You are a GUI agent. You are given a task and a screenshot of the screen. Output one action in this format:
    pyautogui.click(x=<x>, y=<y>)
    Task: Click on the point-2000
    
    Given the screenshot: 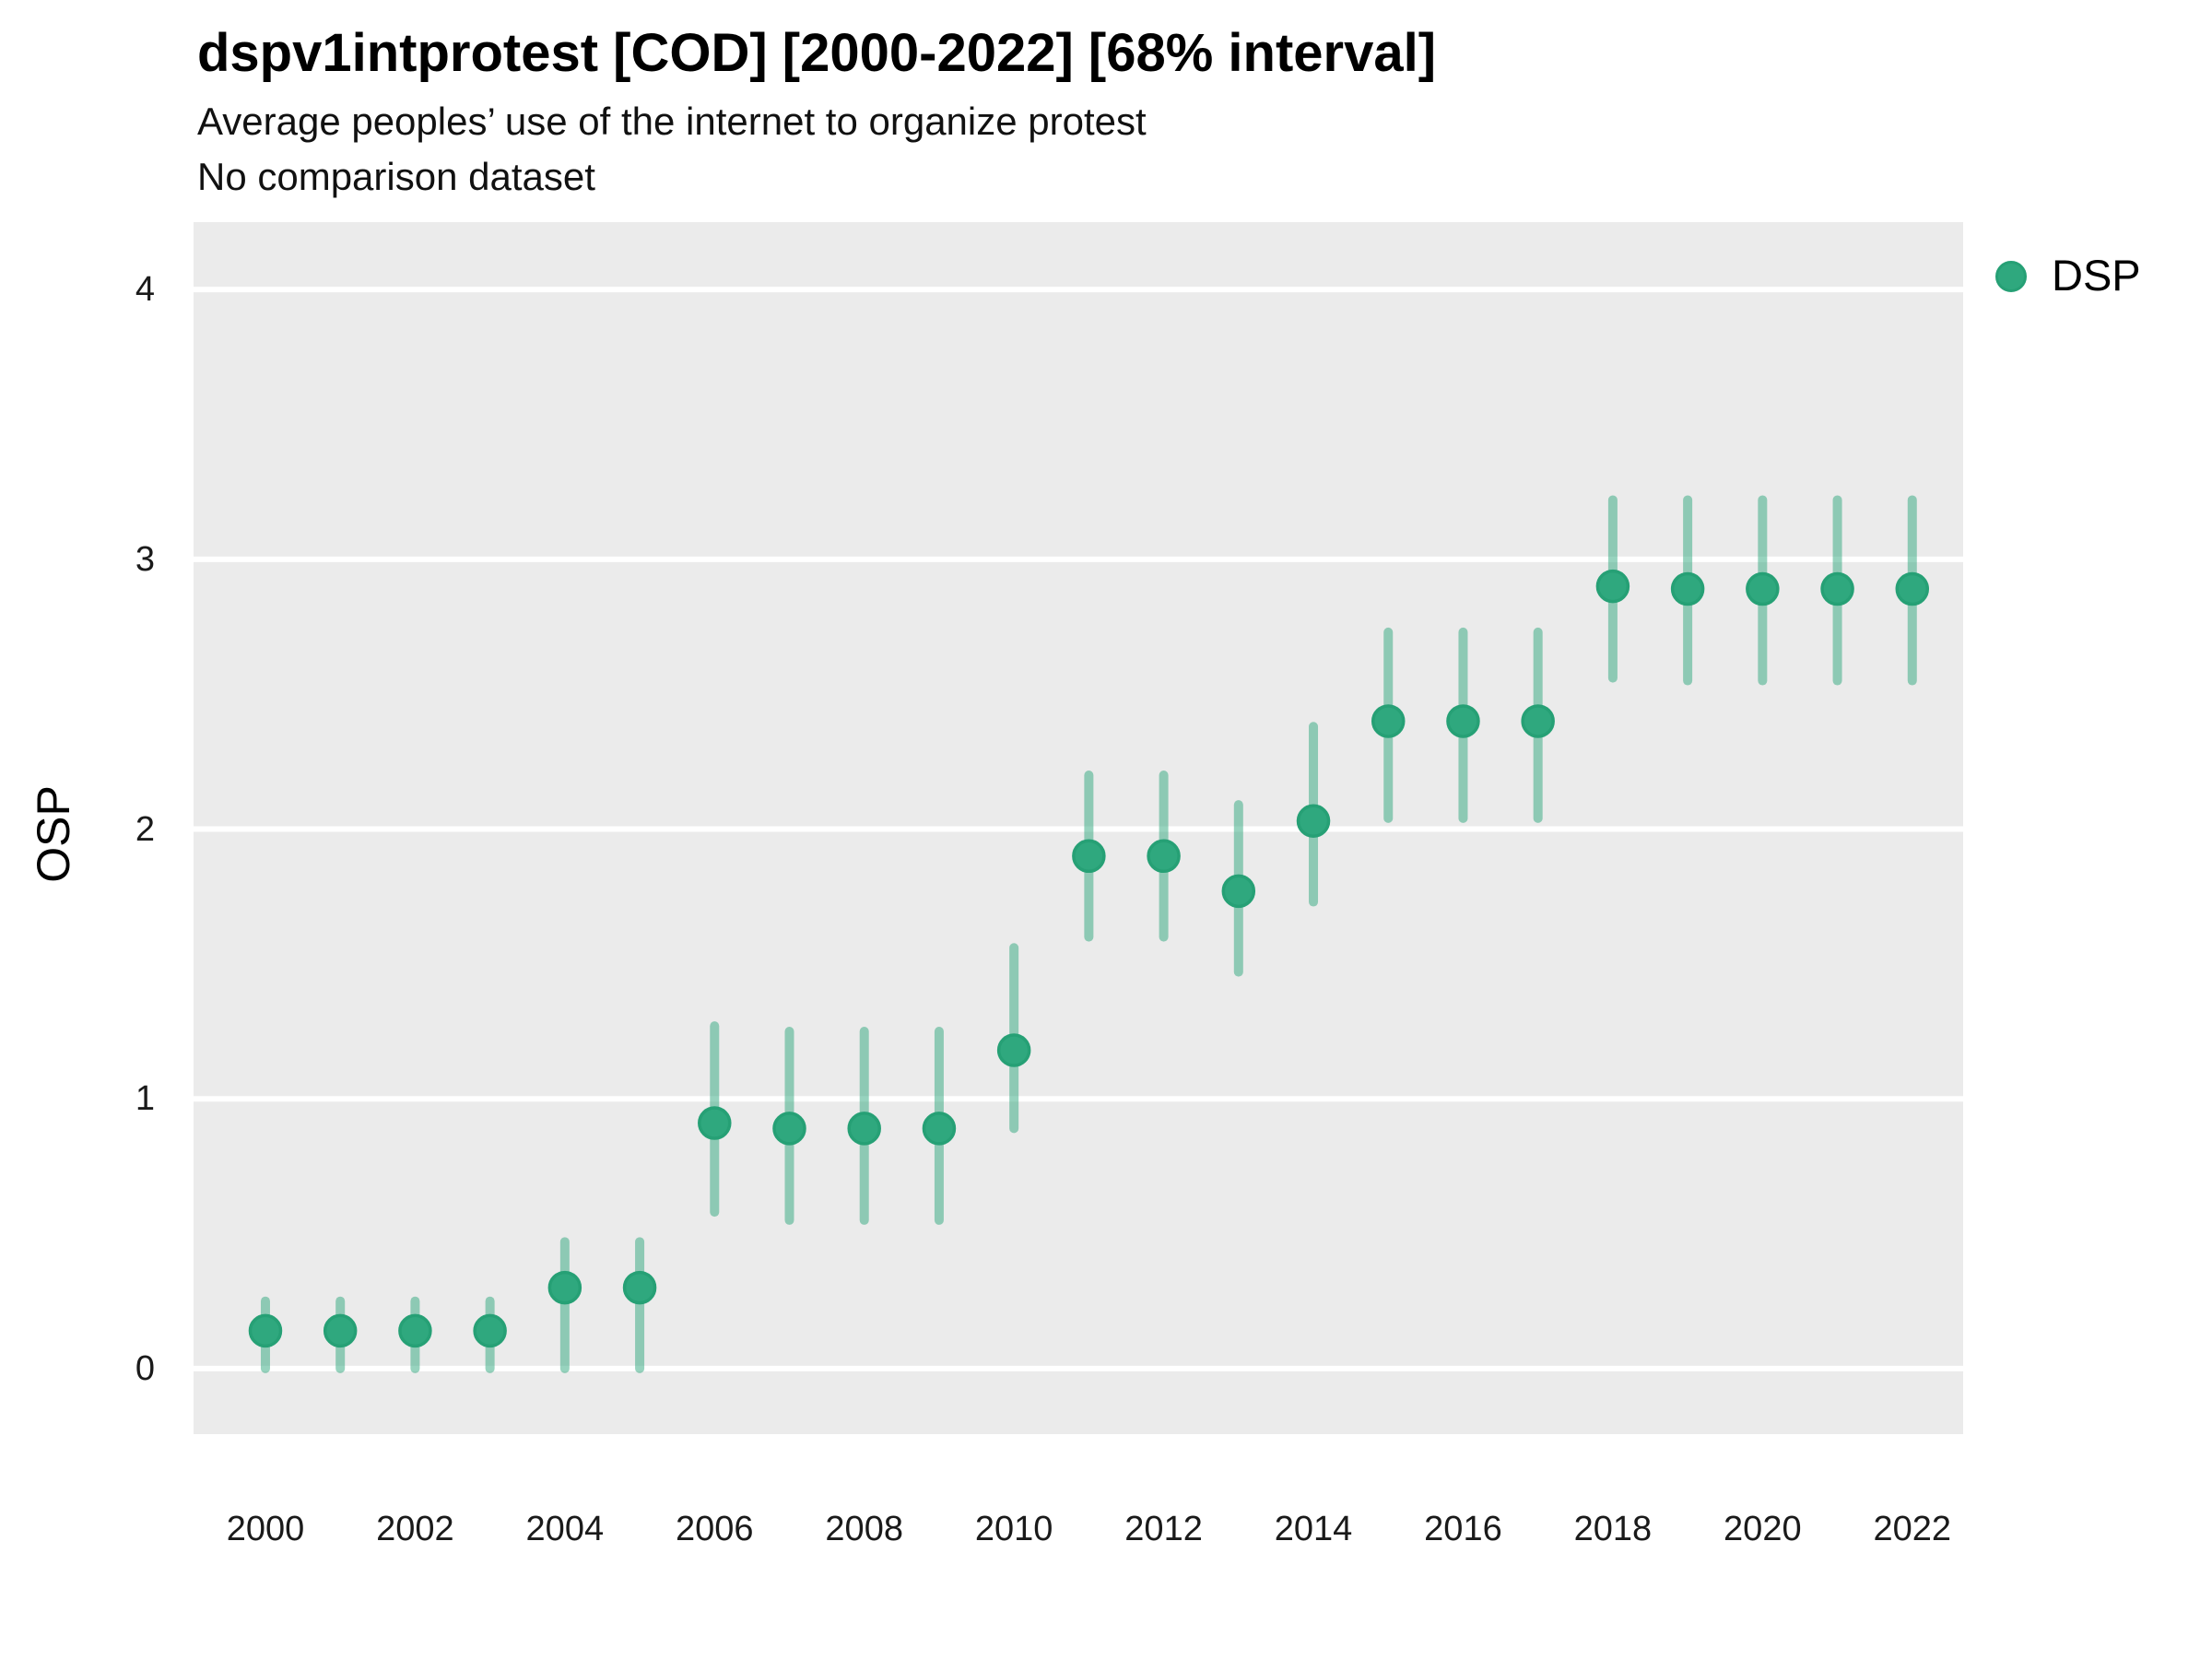 What is the action you would take?
    pyautogui.click(x=265, y=1330)
    